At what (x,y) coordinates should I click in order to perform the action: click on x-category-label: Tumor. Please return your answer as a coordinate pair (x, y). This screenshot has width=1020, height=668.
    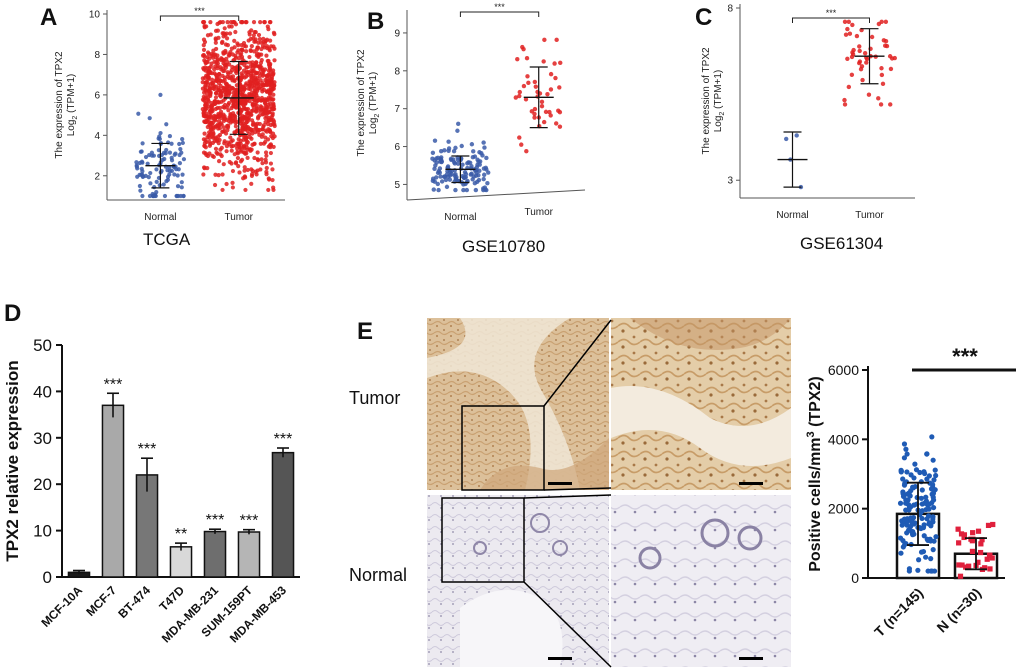
    Looking at the image, I should click on (238, 217).